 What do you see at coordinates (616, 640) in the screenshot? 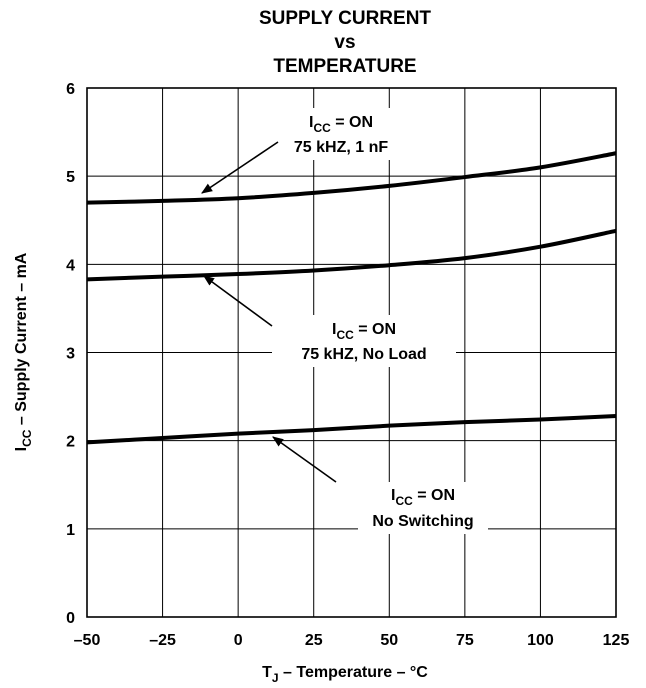
I see `x-tick-label: 125` at bounding box center [616, 640].